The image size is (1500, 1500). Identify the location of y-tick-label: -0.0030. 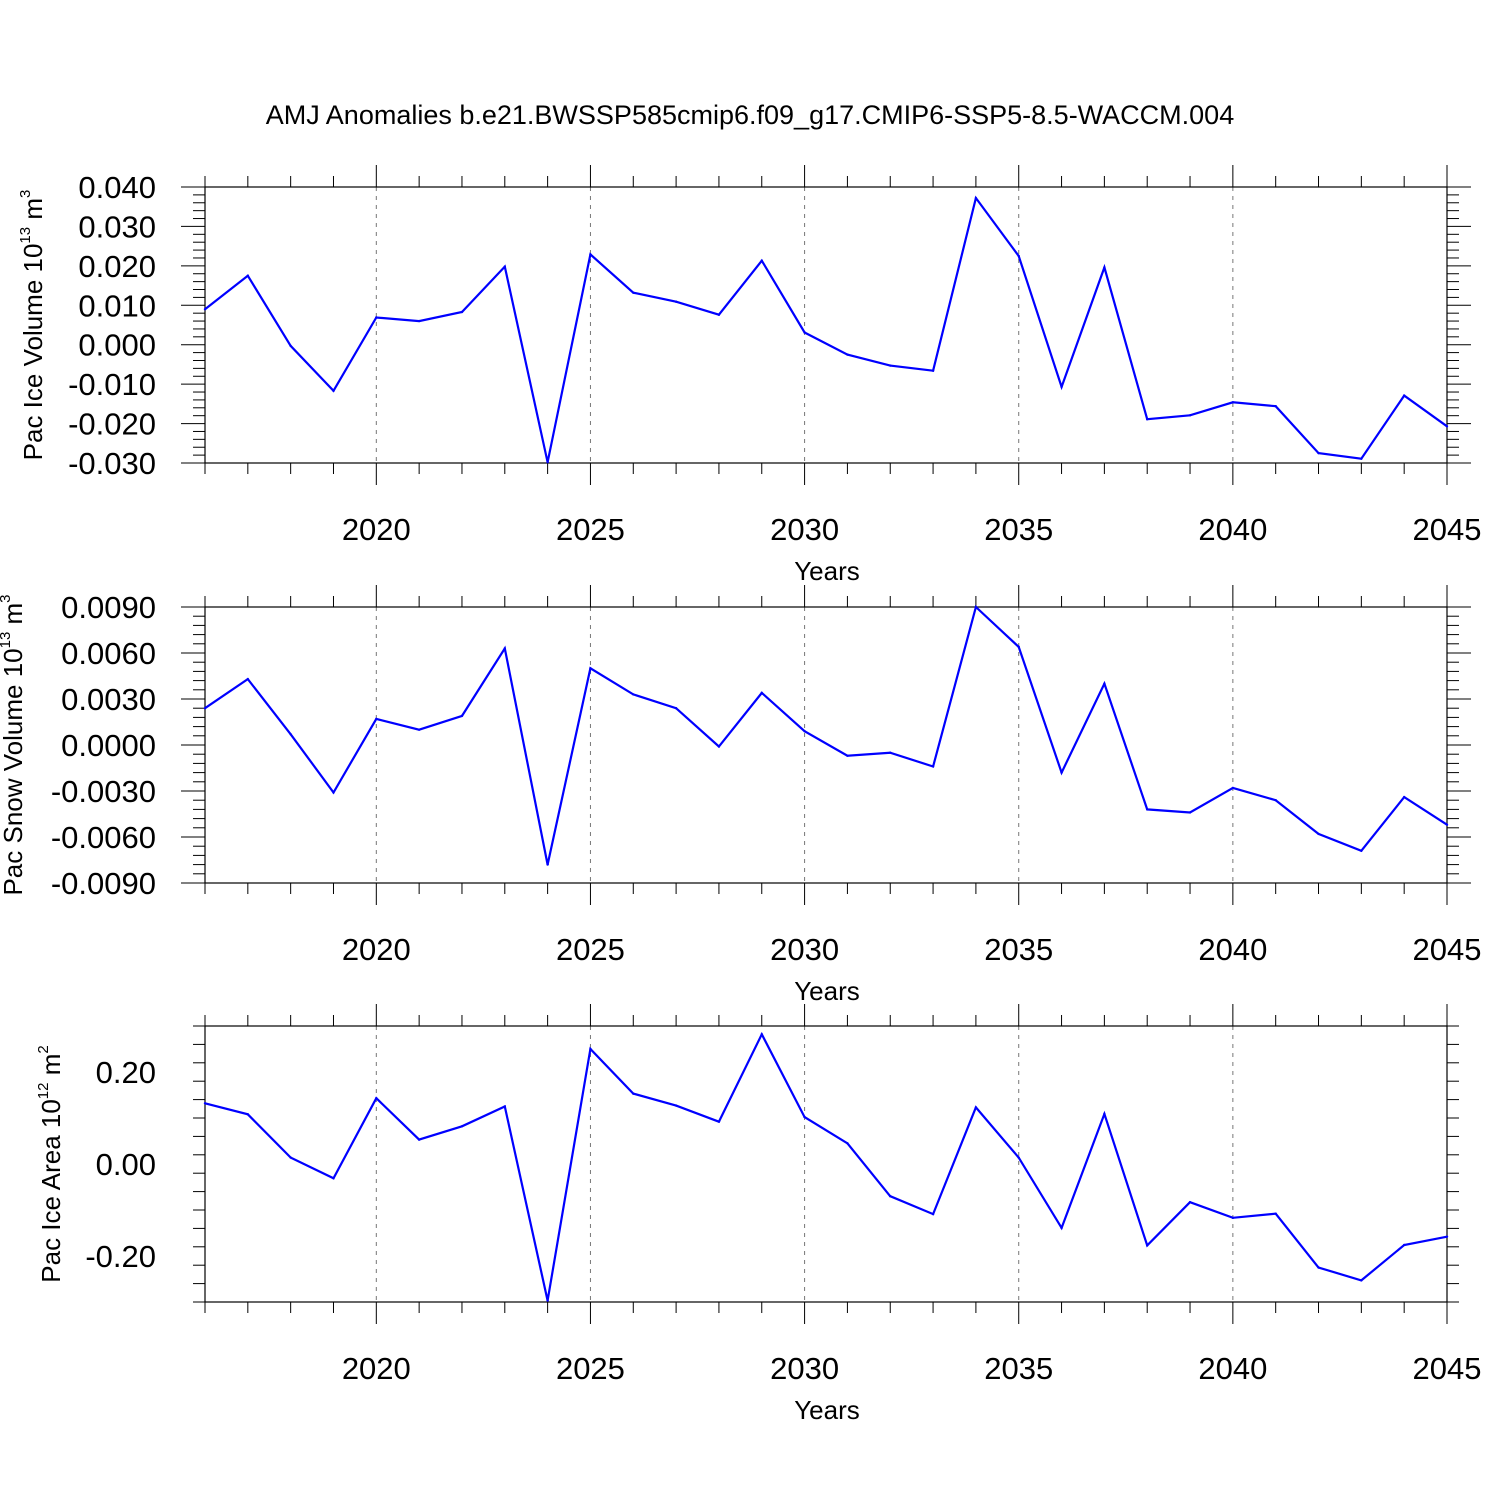
(103, 791).